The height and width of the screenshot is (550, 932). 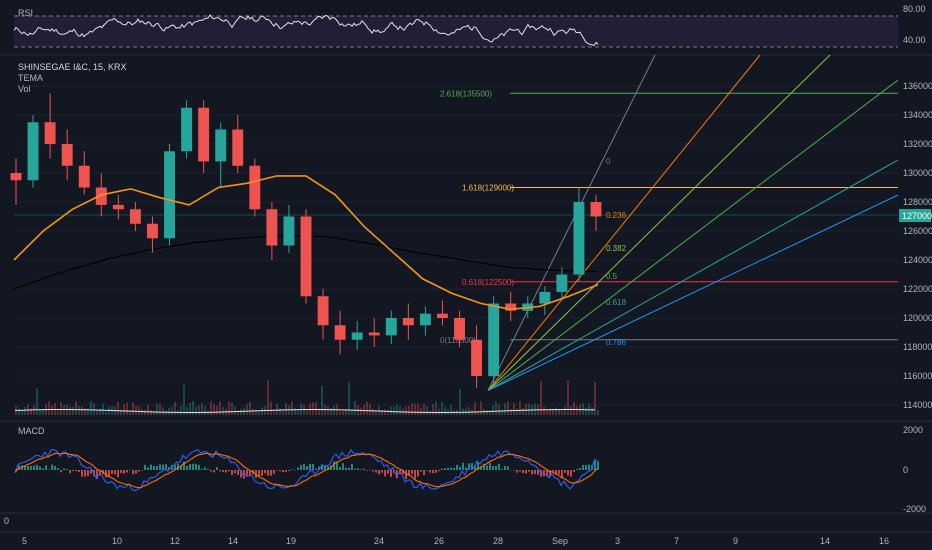 What do you see at coordinates (905, 470) in the screenshot?
I see `macd-scale-zero: 0` at bounding box center [905, 470].